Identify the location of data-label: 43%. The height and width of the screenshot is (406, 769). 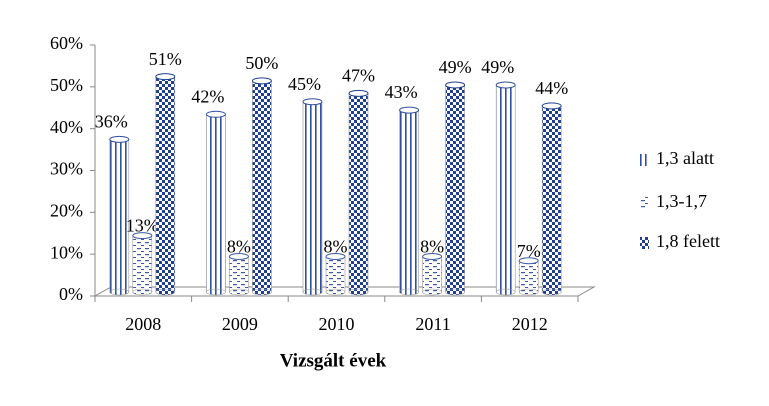
(401, 92).